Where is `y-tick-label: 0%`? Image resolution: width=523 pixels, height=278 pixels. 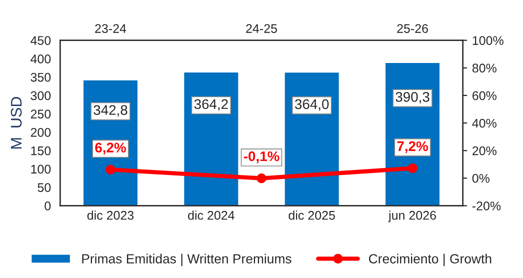 y-tick-label: 0% is located at coordinates (481, 178).